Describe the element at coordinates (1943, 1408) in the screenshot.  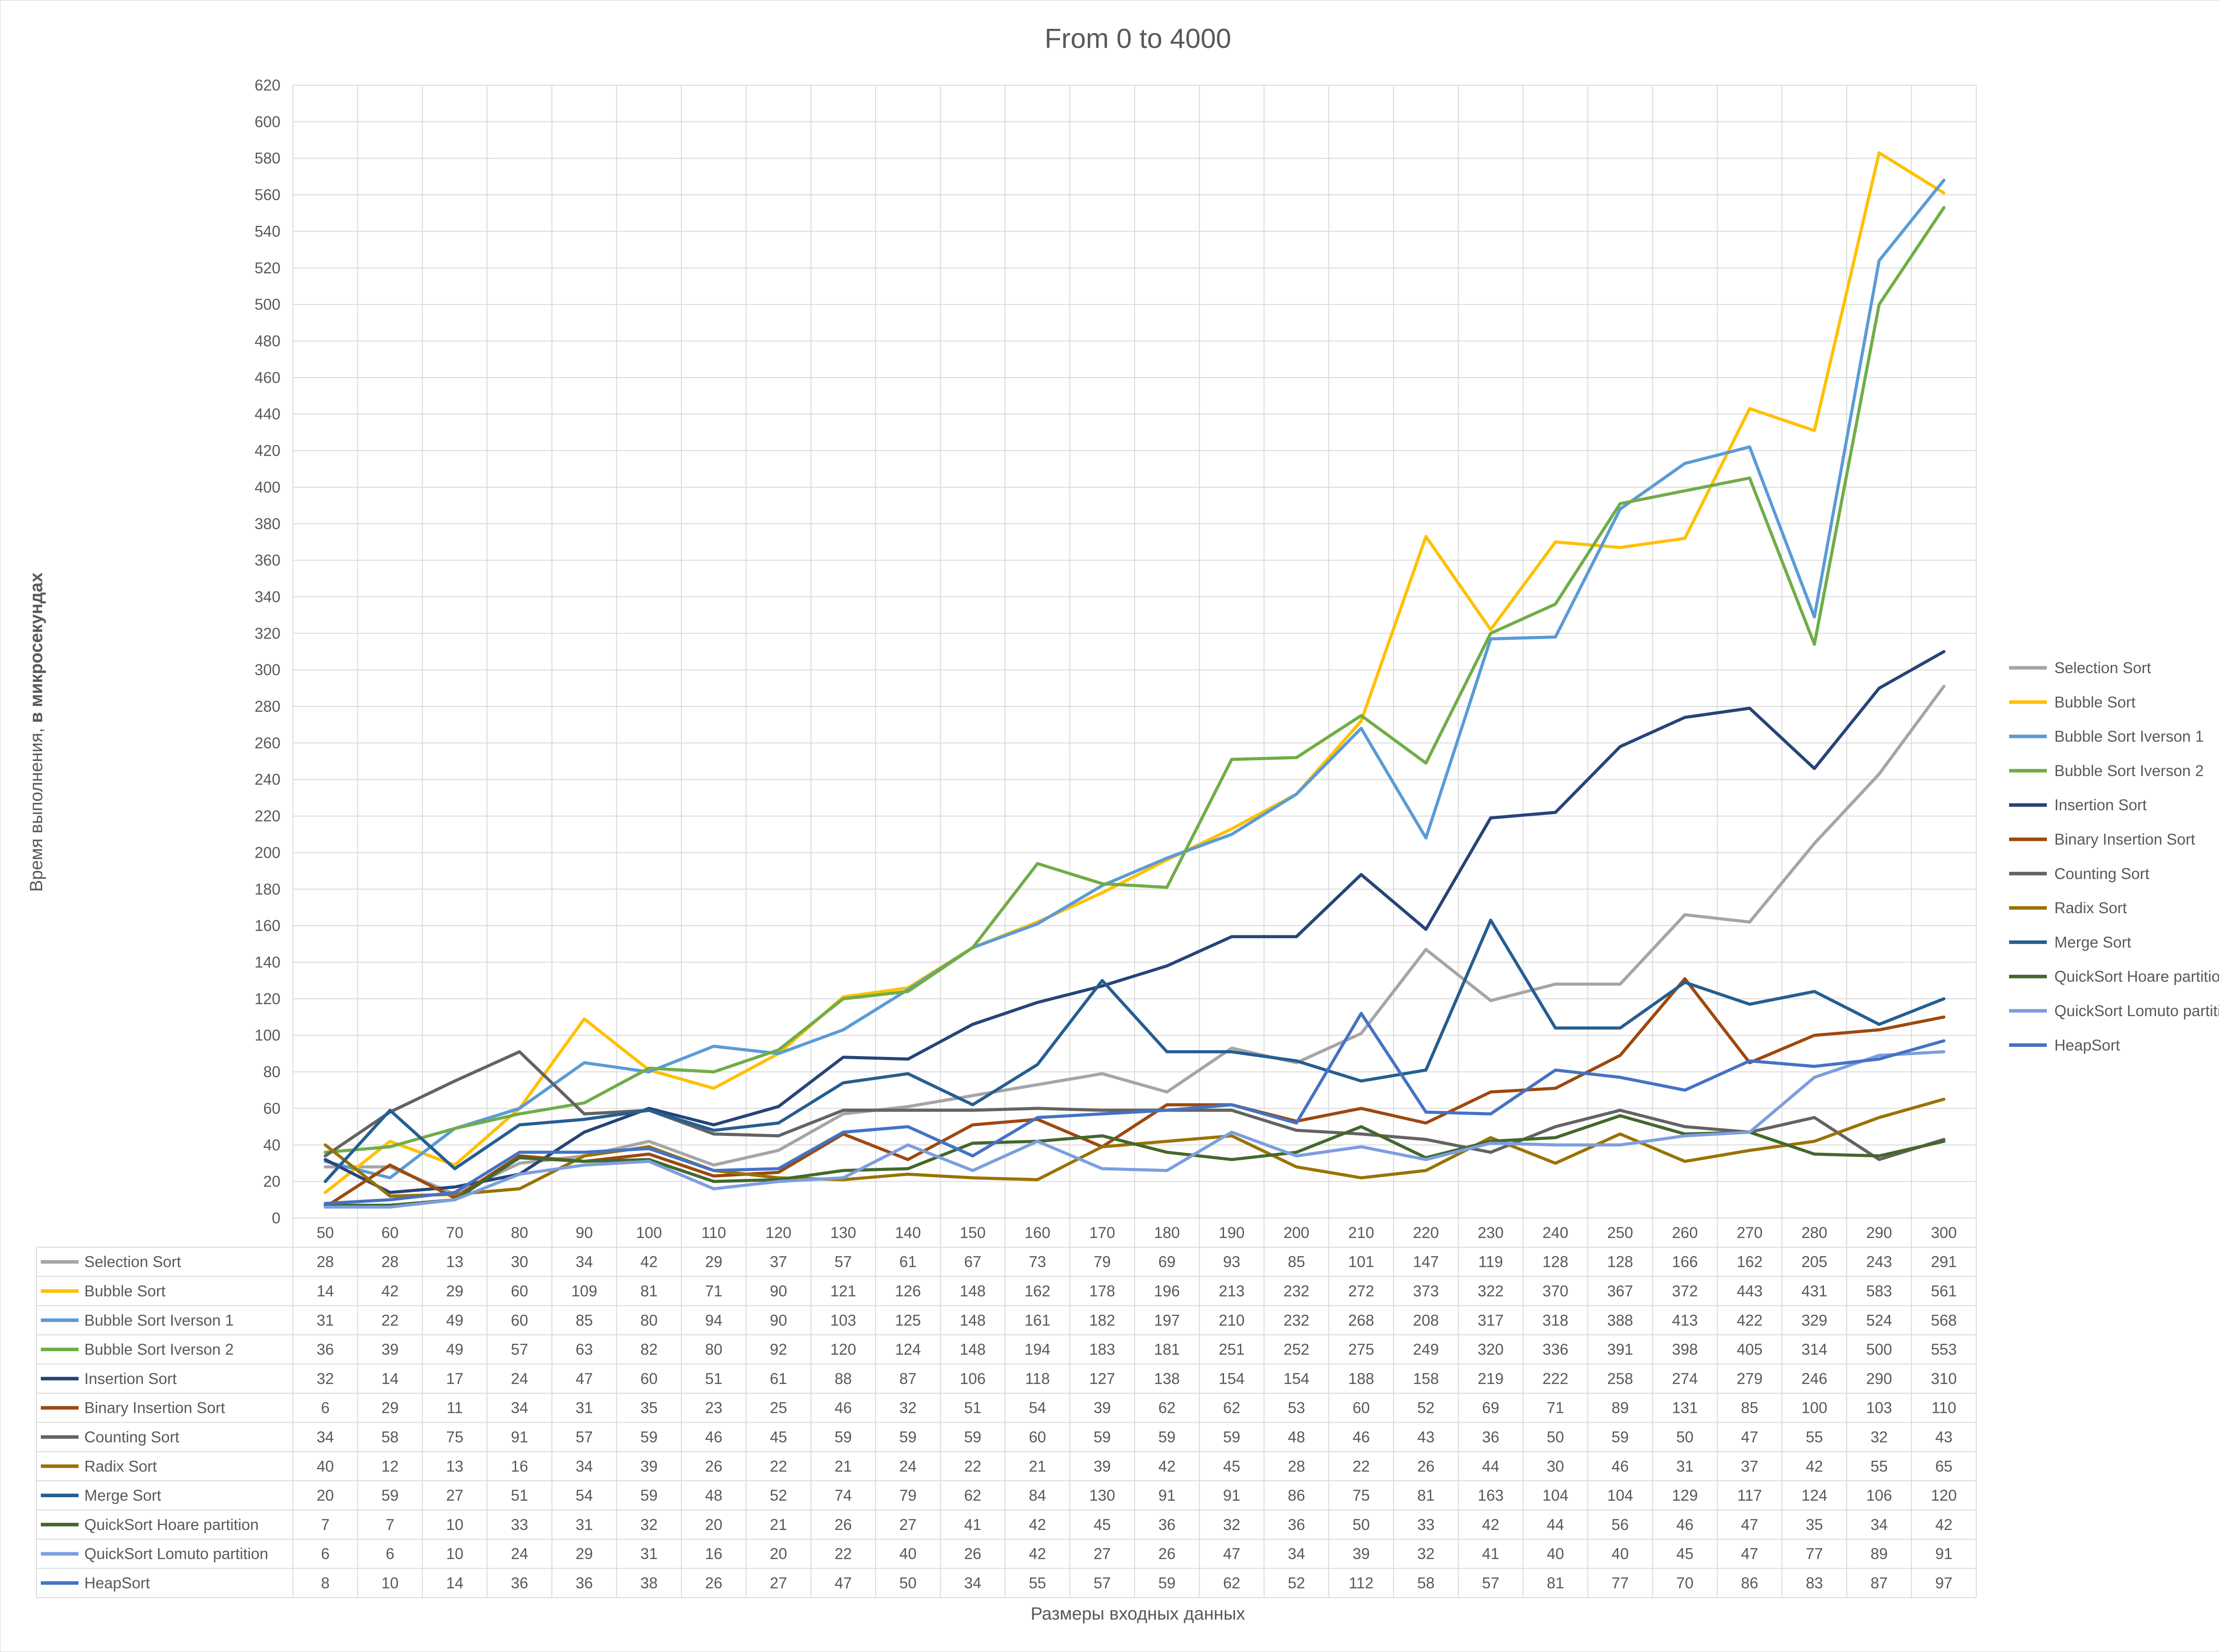
I see `table-cell: 110` at that location.